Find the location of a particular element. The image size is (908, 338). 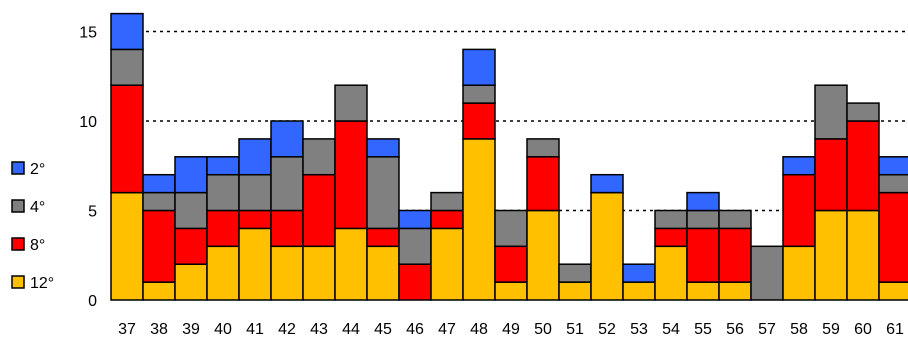

x-tick-label: 37 is located at coordinates (127, 329).